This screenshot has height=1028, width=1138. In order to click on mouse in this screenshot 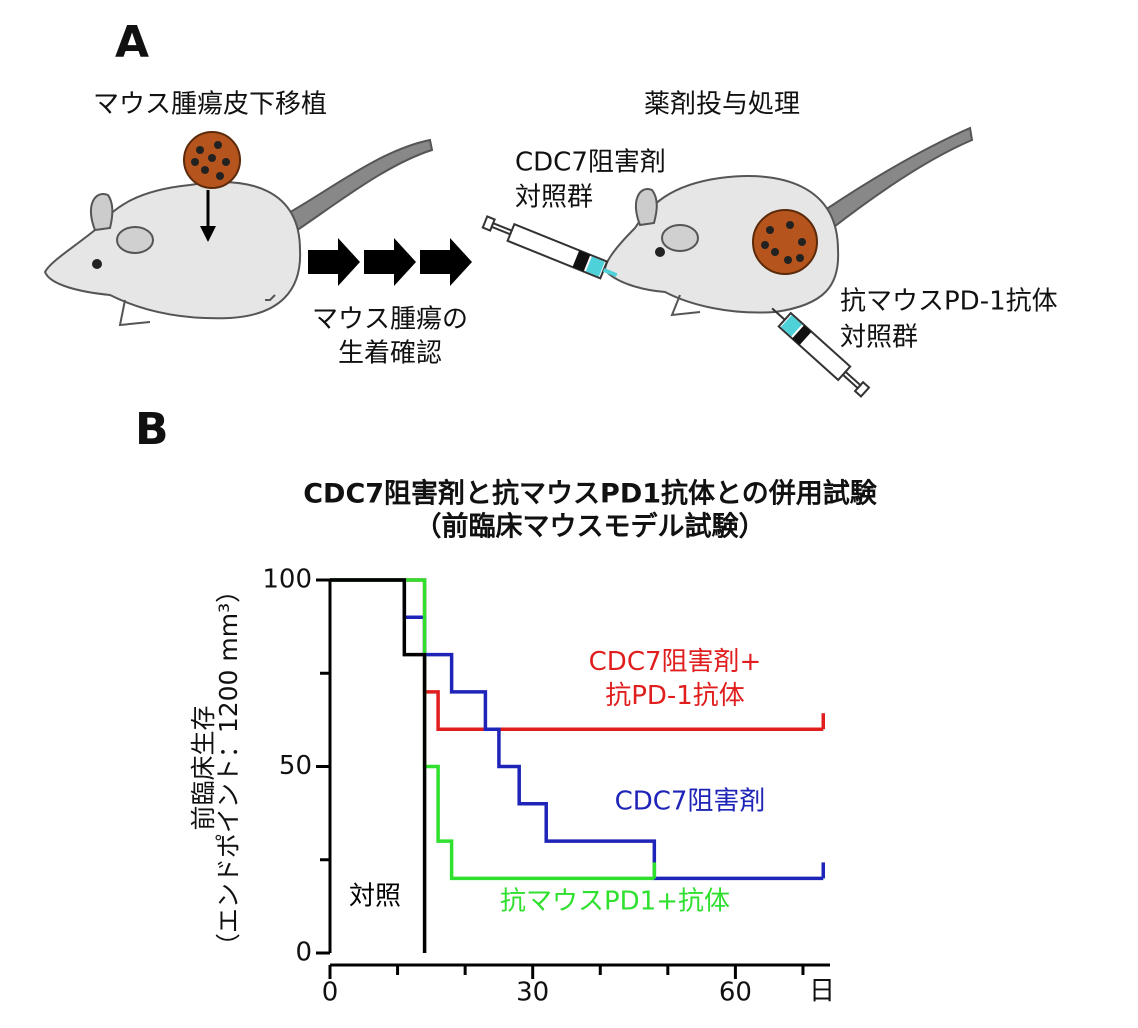, I will do `click(238, 232)`.